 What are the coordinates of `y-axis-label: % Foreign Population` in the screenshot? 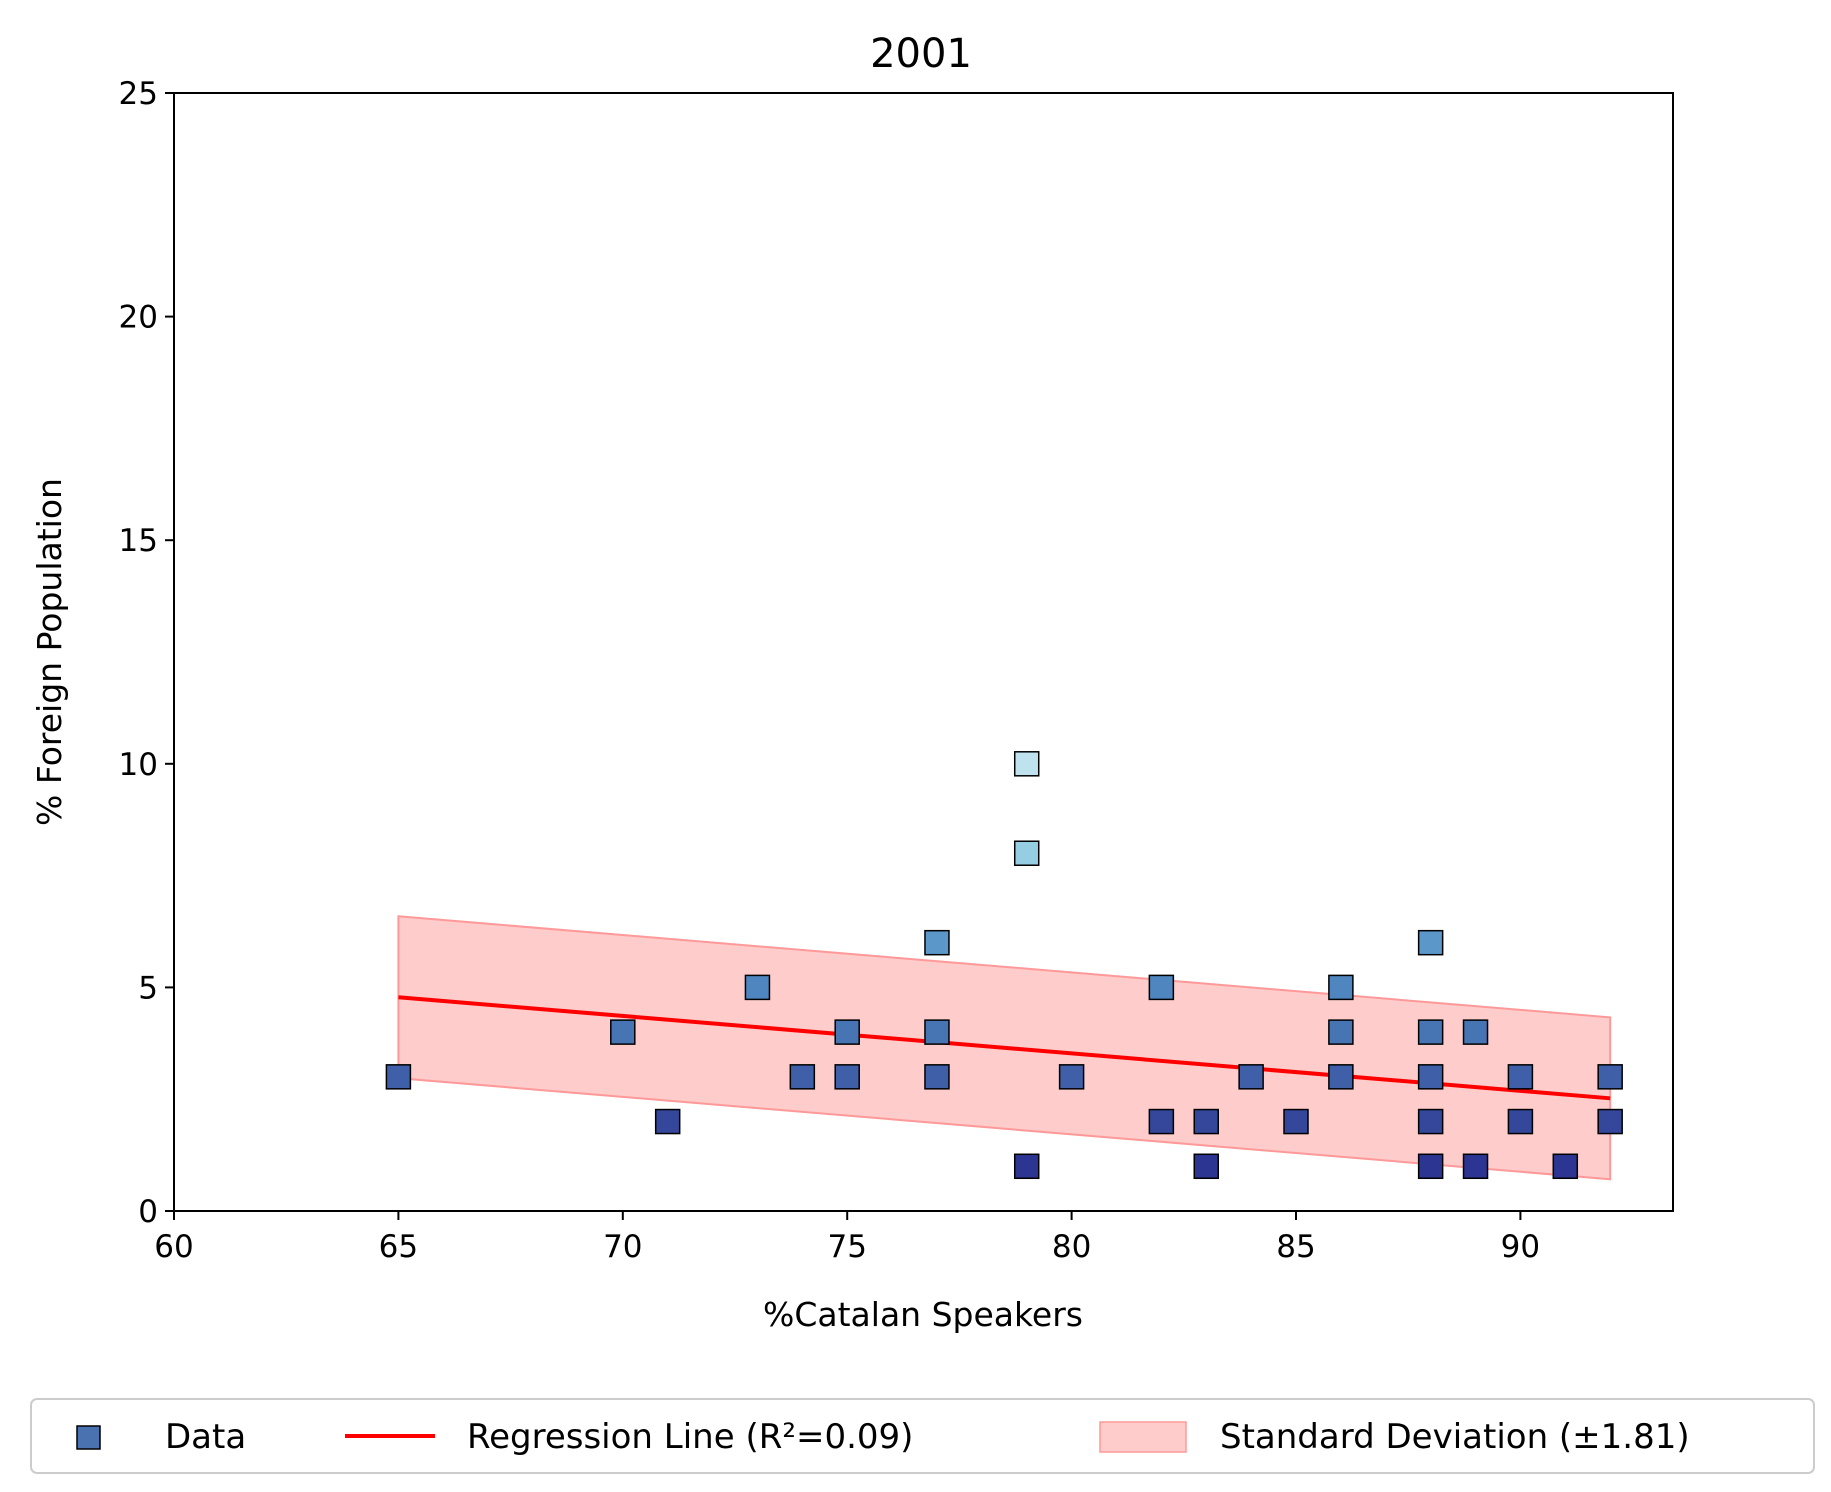 It's located at (49, 652).